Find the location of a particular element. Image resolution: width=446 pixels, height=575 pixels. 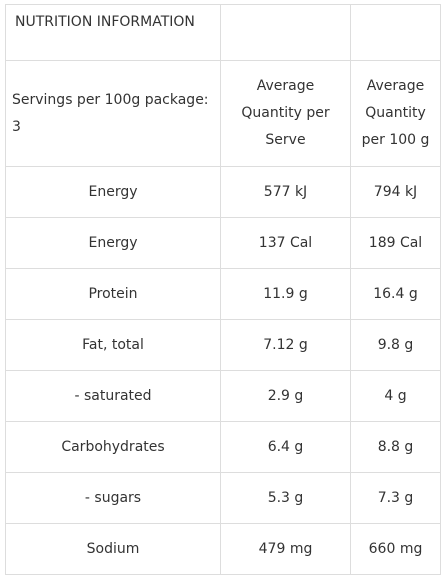

value-per-100g: 8.8 g is located at coordinates (395, 447).